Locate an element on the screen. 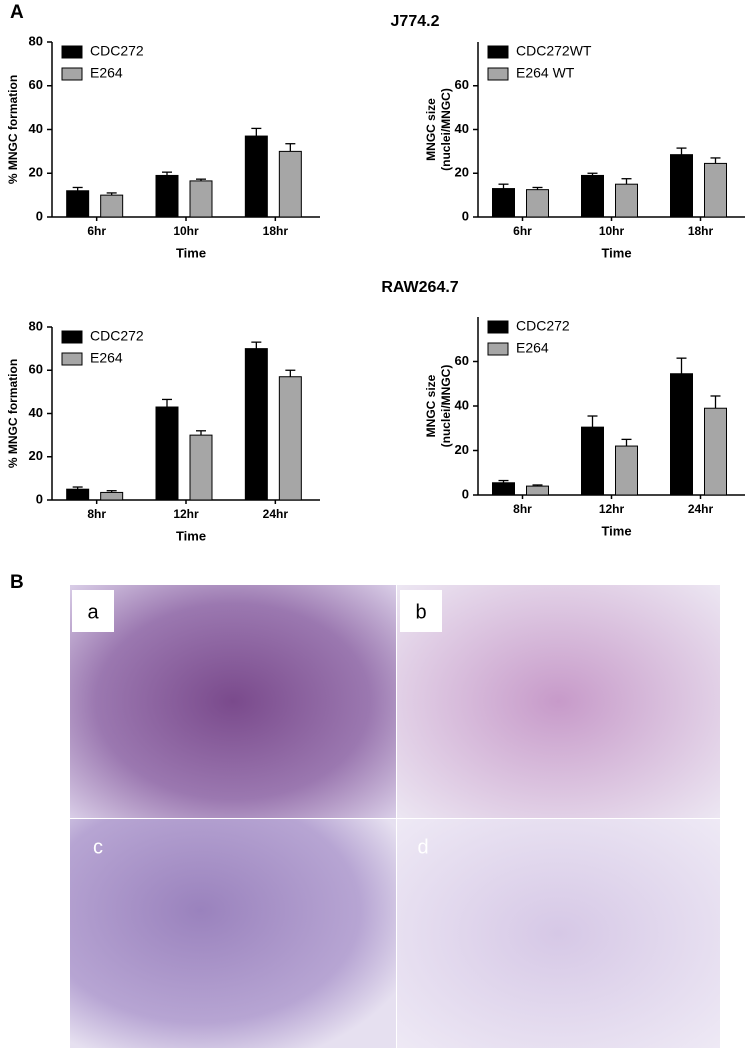 This screenshot has height=1055, width=751. y-axis-label: MNGC size is located at coordinates (431, 129).